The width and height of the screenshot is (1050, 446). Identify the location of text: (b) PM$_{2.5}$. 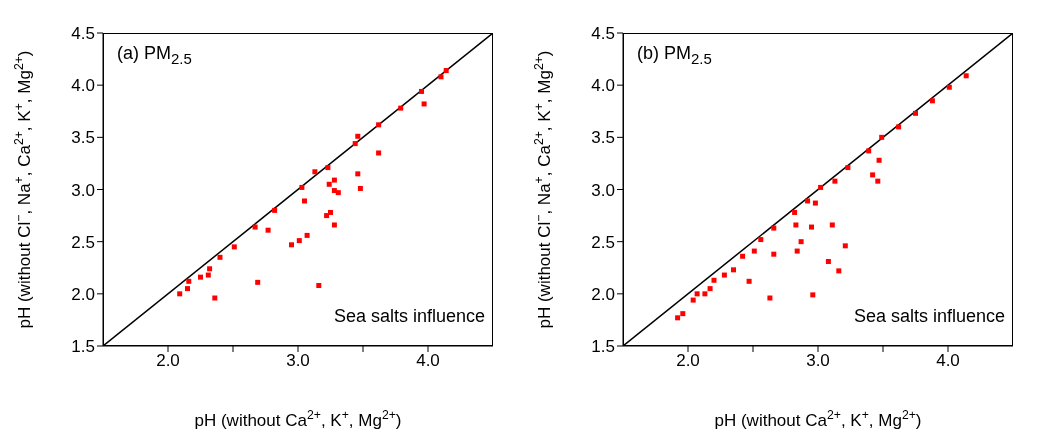
(674, 55).